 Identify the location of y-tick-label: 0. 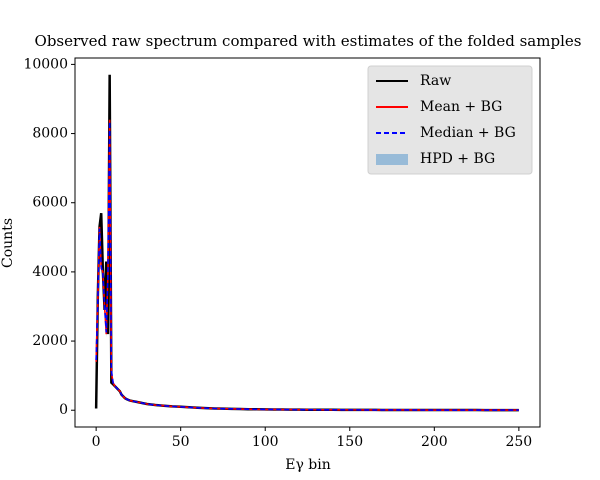
(63, 410).